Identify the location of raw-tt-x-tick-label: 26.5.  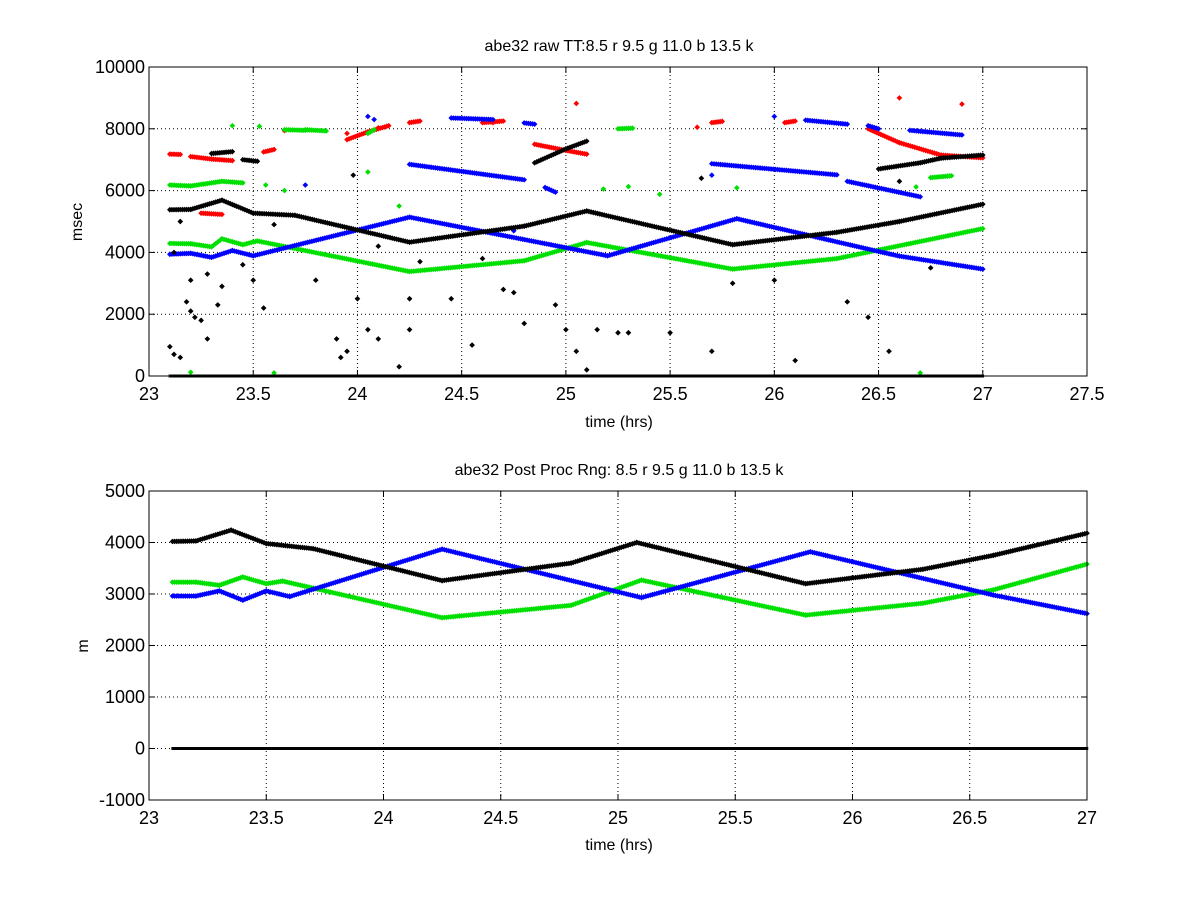
(878, 394).